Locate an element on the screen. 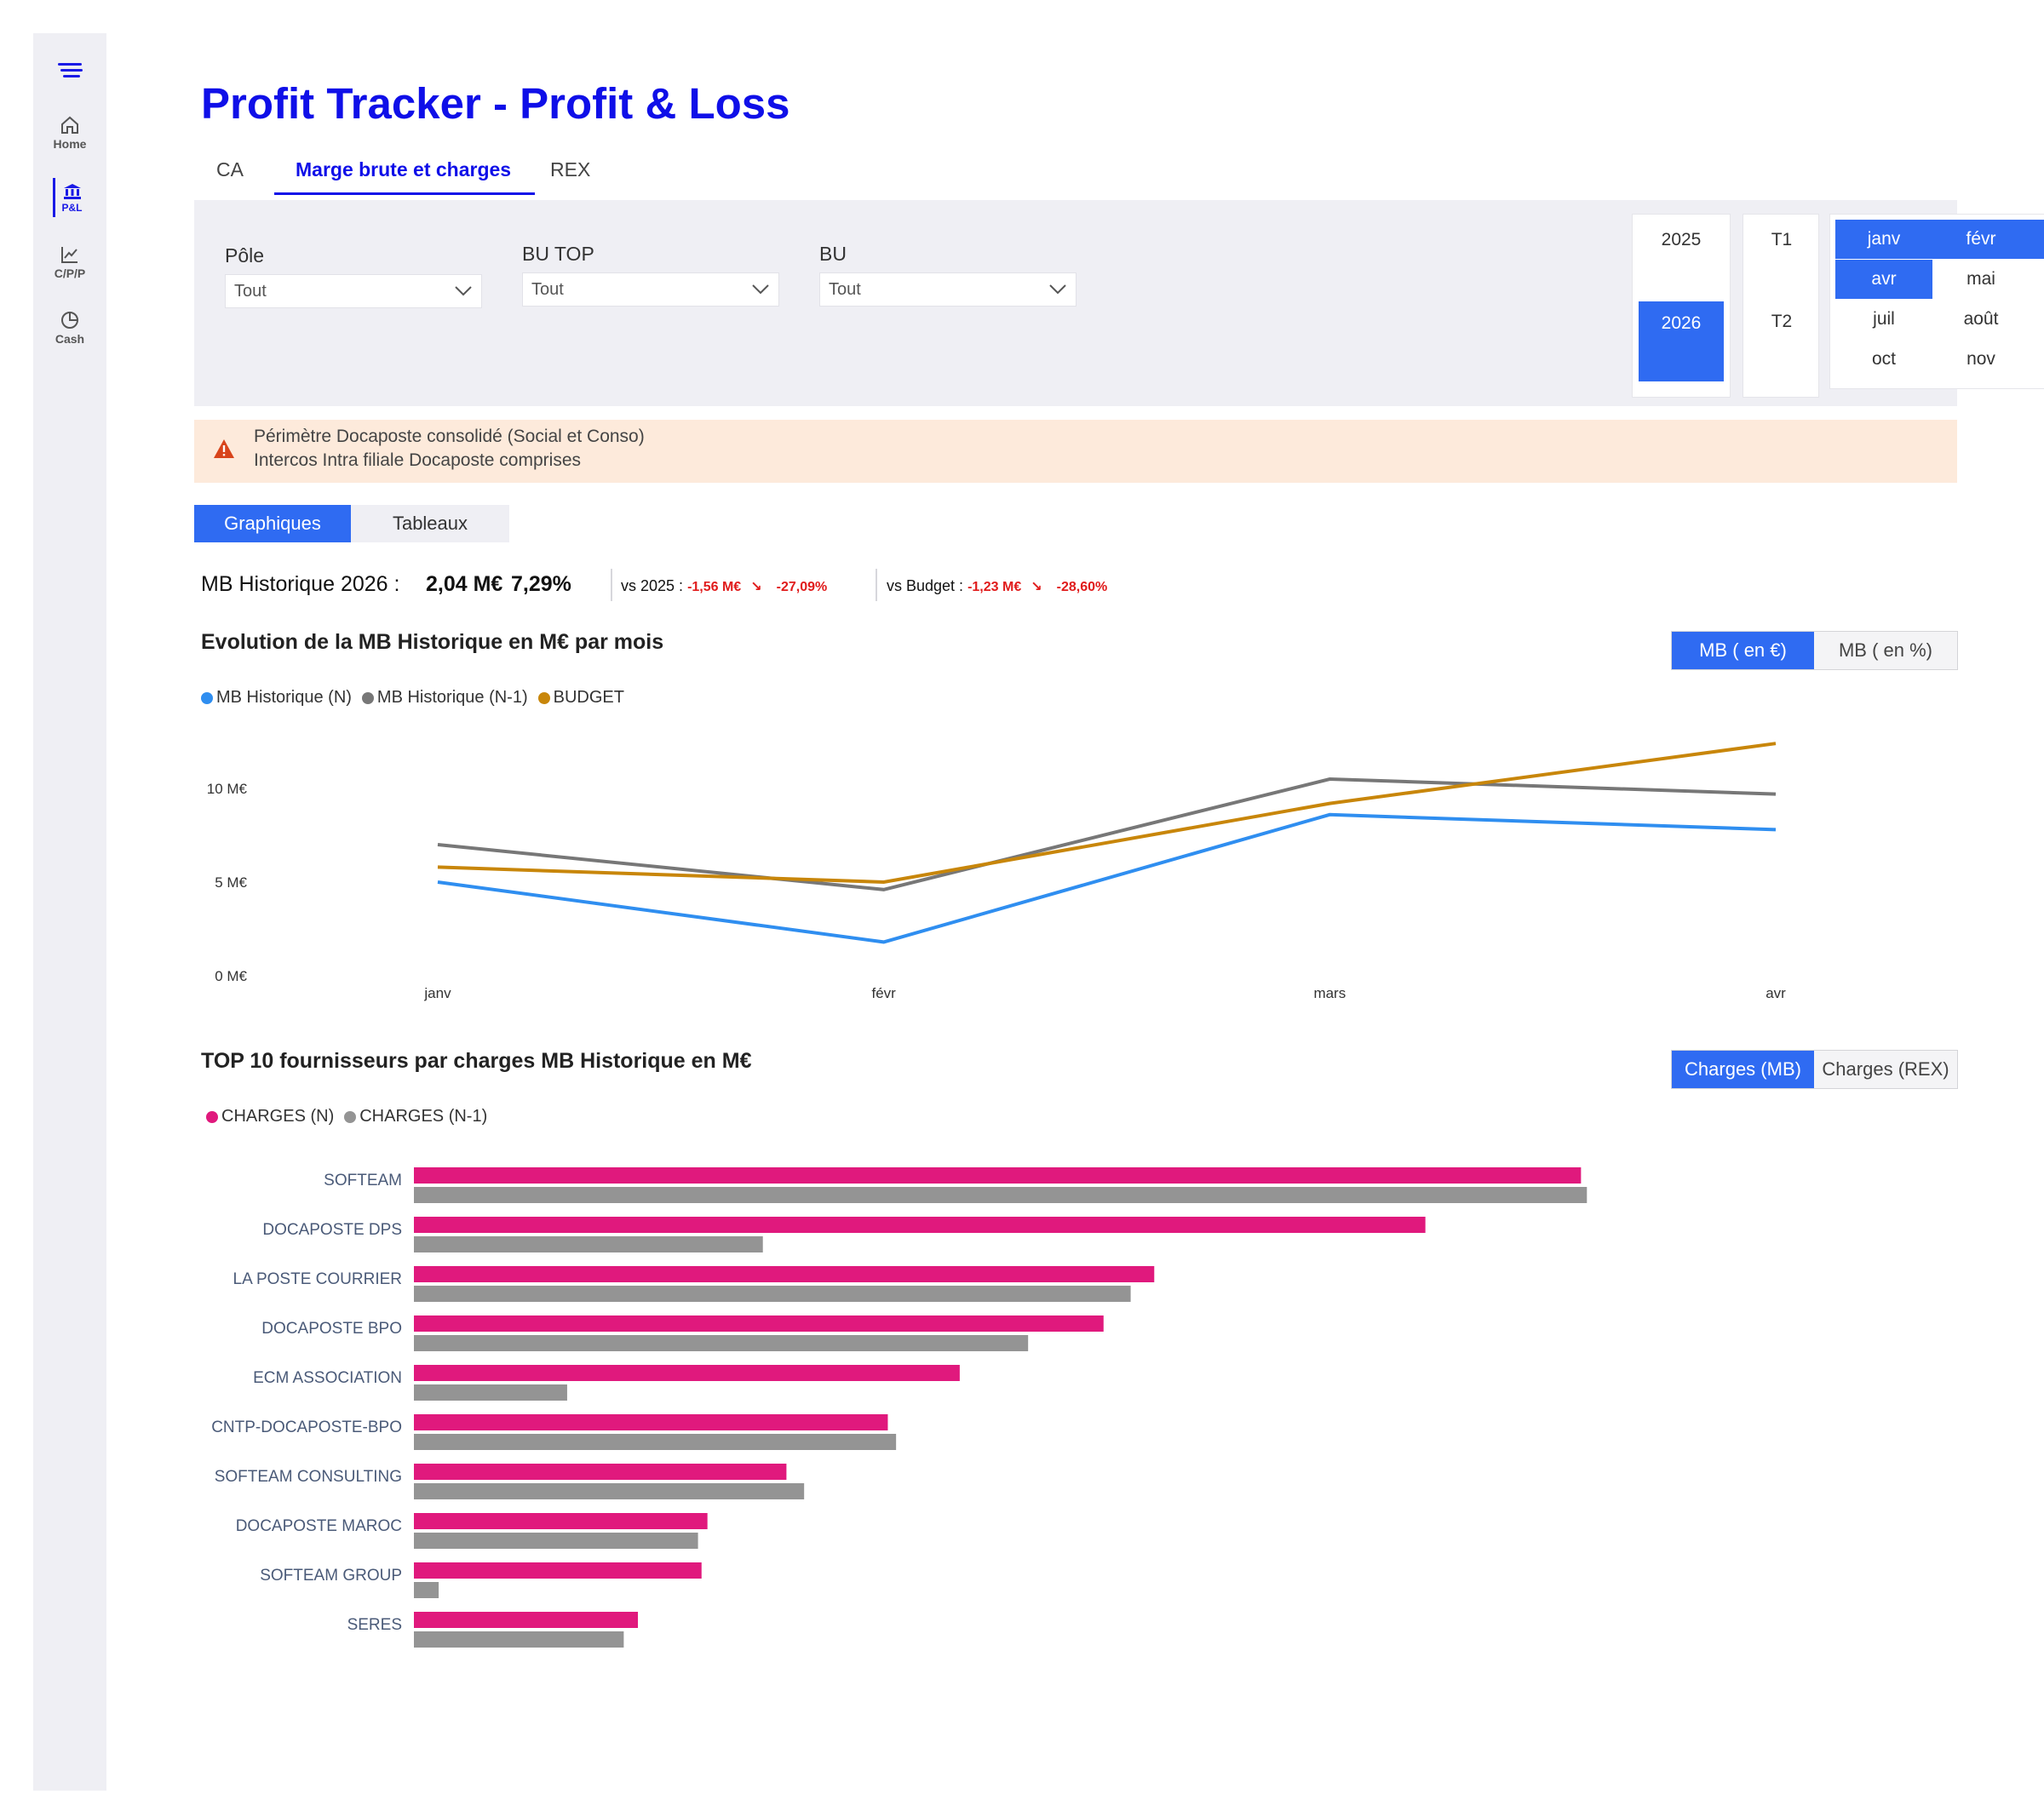 The width and height of the screenshot is (2044, 1794). filter-label: BU TOP is located at coordinates (558, 254).